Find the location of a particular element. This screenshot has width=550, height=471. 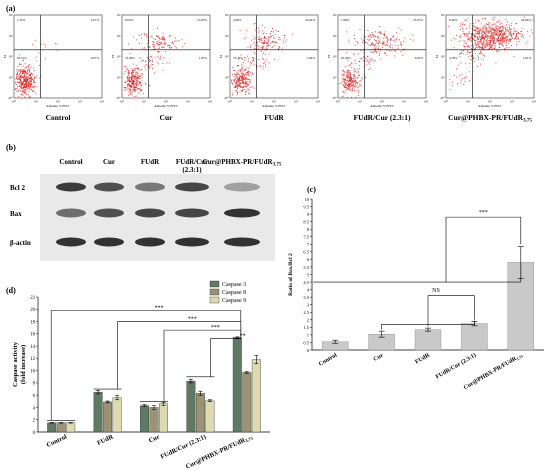

chart-c-bracket-middle is located at coordinates (451, 311).